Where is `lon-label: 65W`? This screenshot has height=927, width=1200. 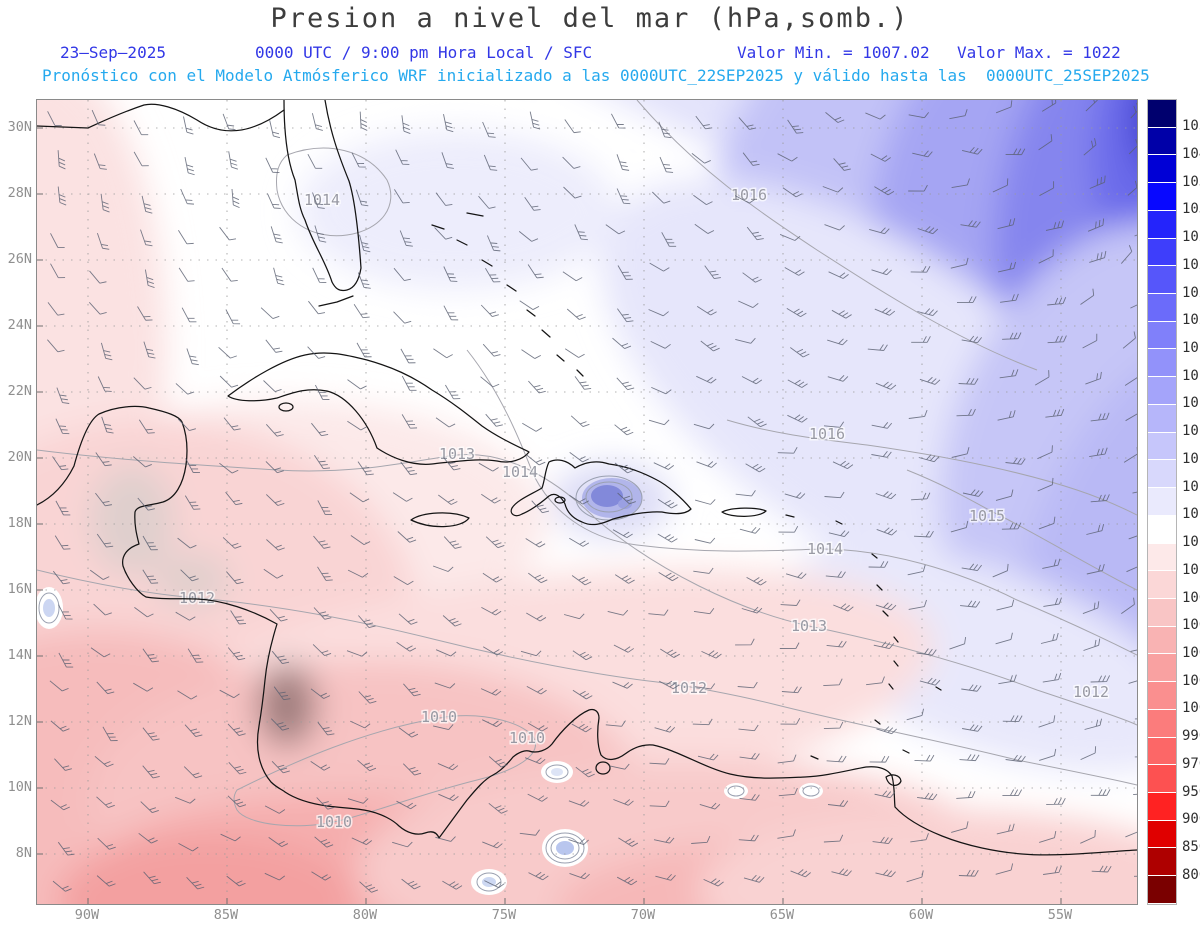 lon-label: 65W is located at coordinates (782, 915).